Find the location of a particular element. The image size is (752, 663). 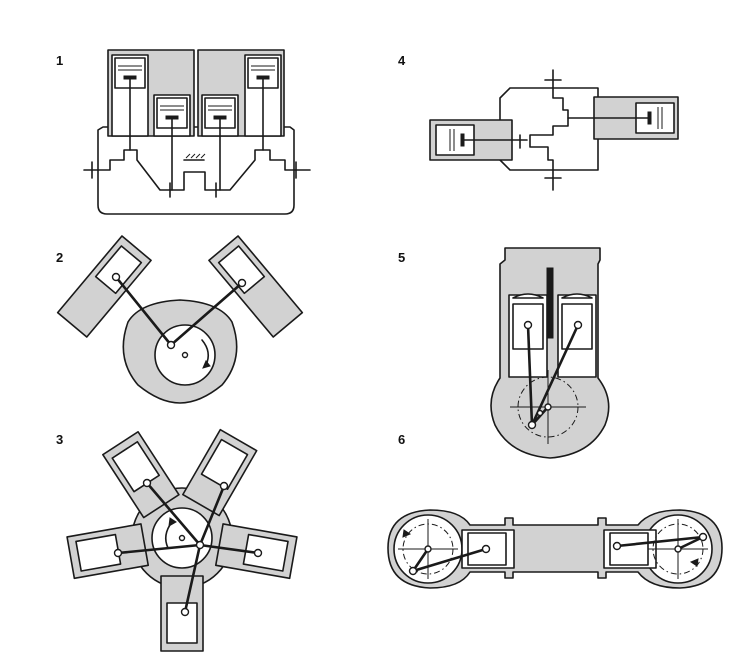

label-2: 2 is located at coordinates (59, 257).